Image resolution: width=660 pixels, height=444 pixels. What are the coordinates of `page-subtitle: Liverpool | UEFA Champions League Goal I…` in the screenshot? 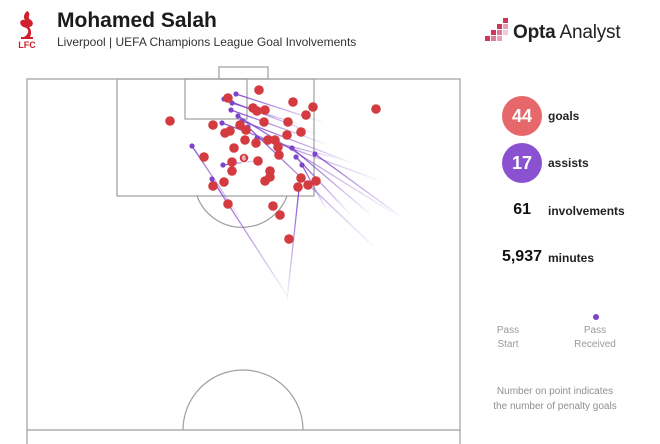 It's located at (207, 42).